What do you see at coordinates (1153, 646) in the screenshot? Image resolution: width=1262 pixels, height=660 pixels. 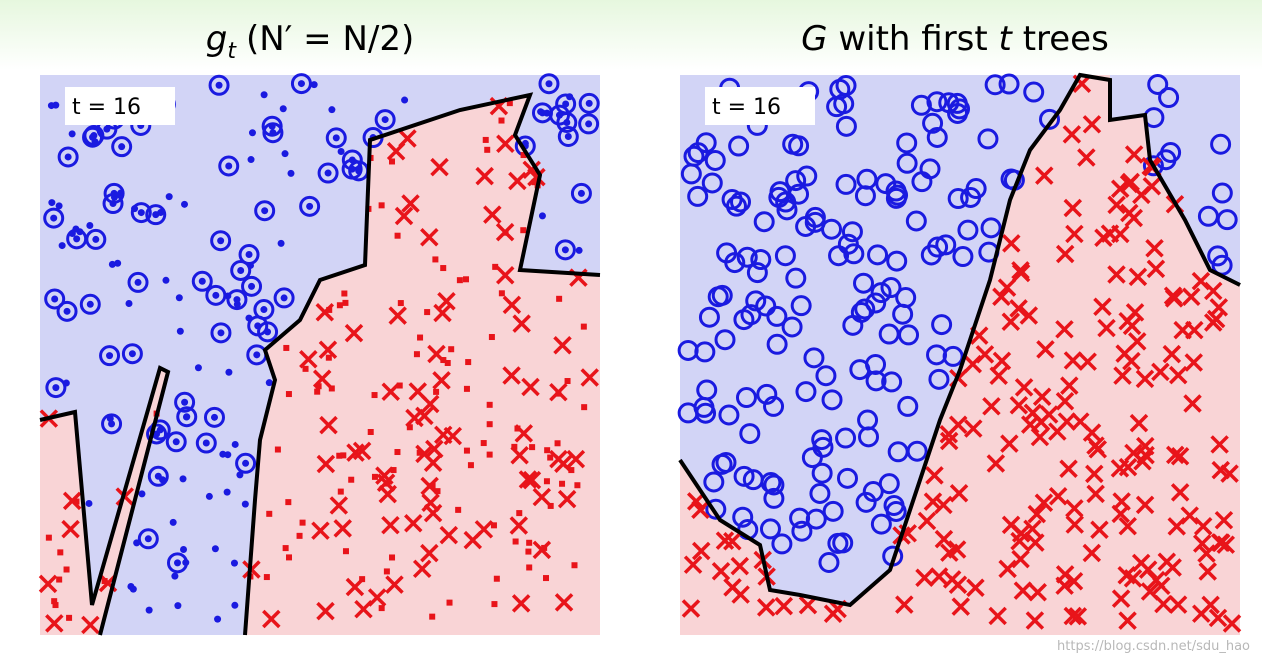 I see `watermark: https://blog.csdn.net/sdu_hao` at bounding box center [1153, 646].